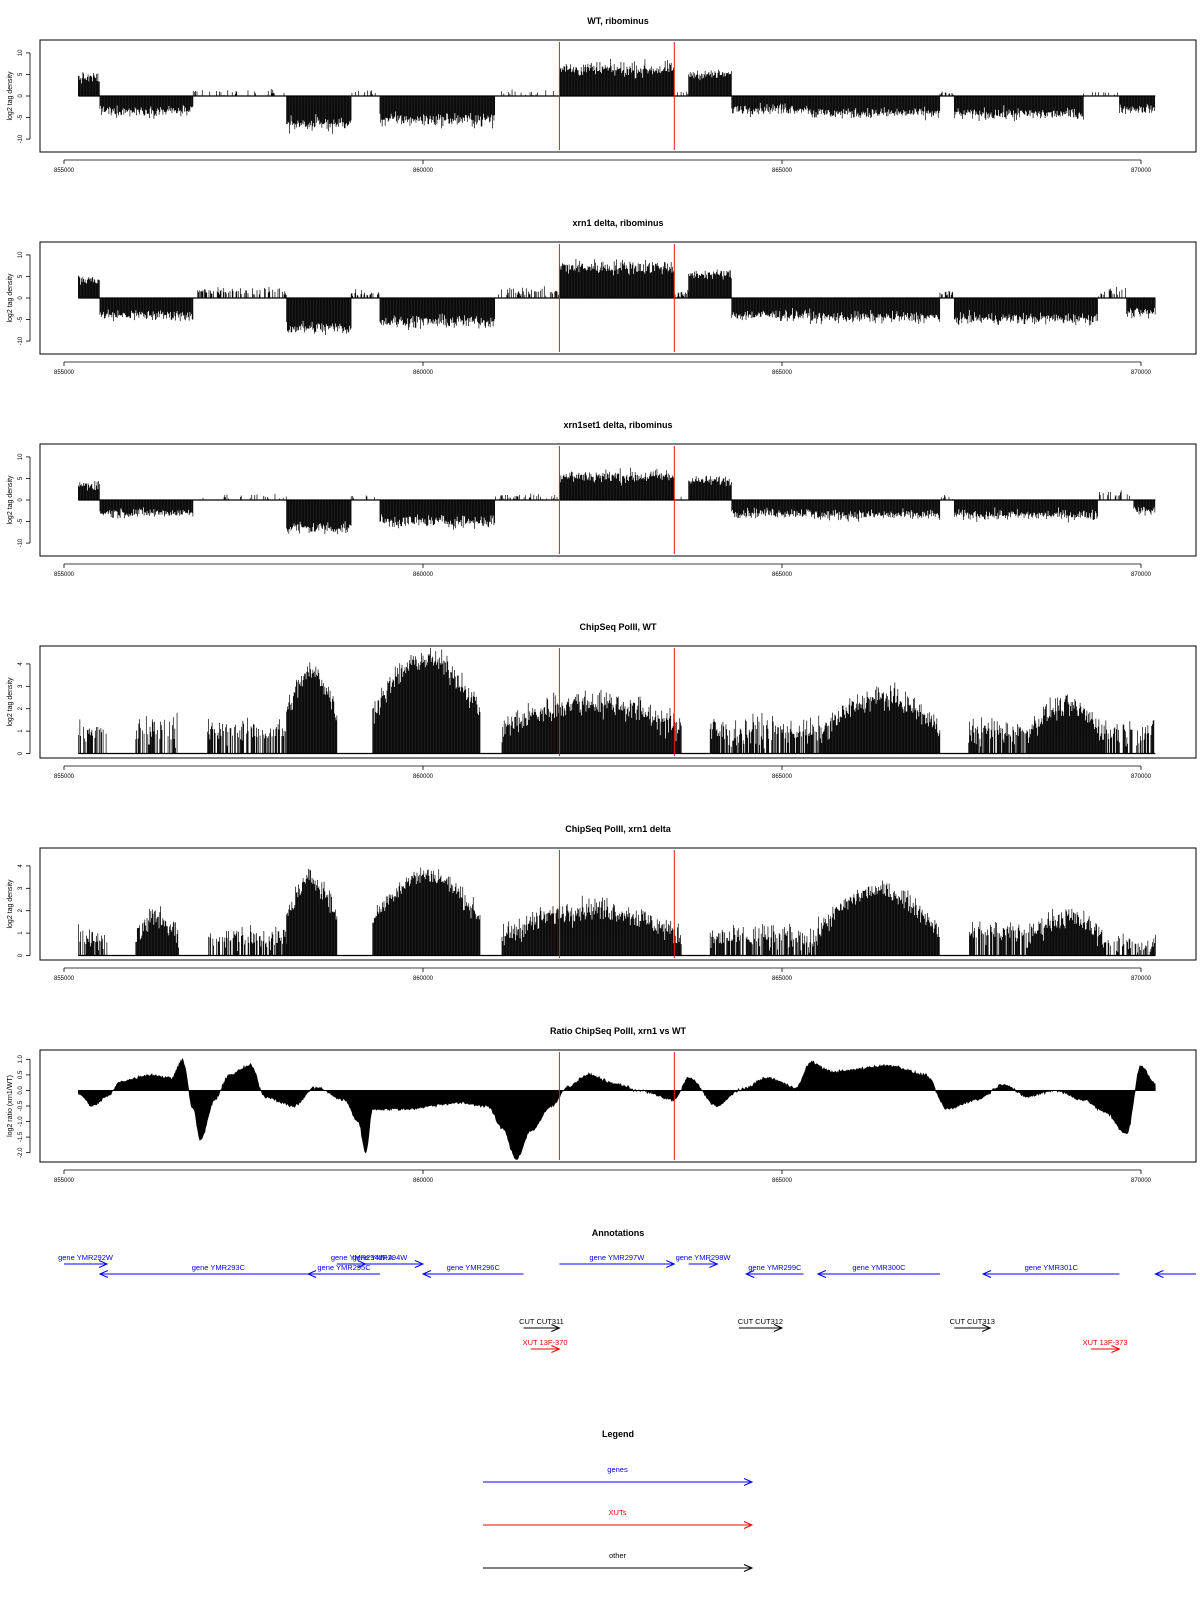 Image resolution: width=1200 pixels, height=1605 pixels. What do you see at coordinates (380, 1257) in the screenshot?
I see `feature-label: gene YMR294W` at bounding box center [380, 1257].